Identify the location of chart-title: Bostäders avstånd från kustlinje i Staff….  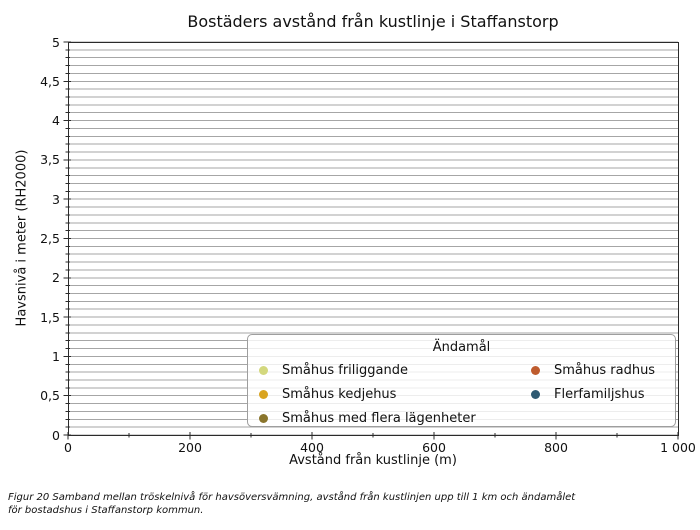
(373, 21).